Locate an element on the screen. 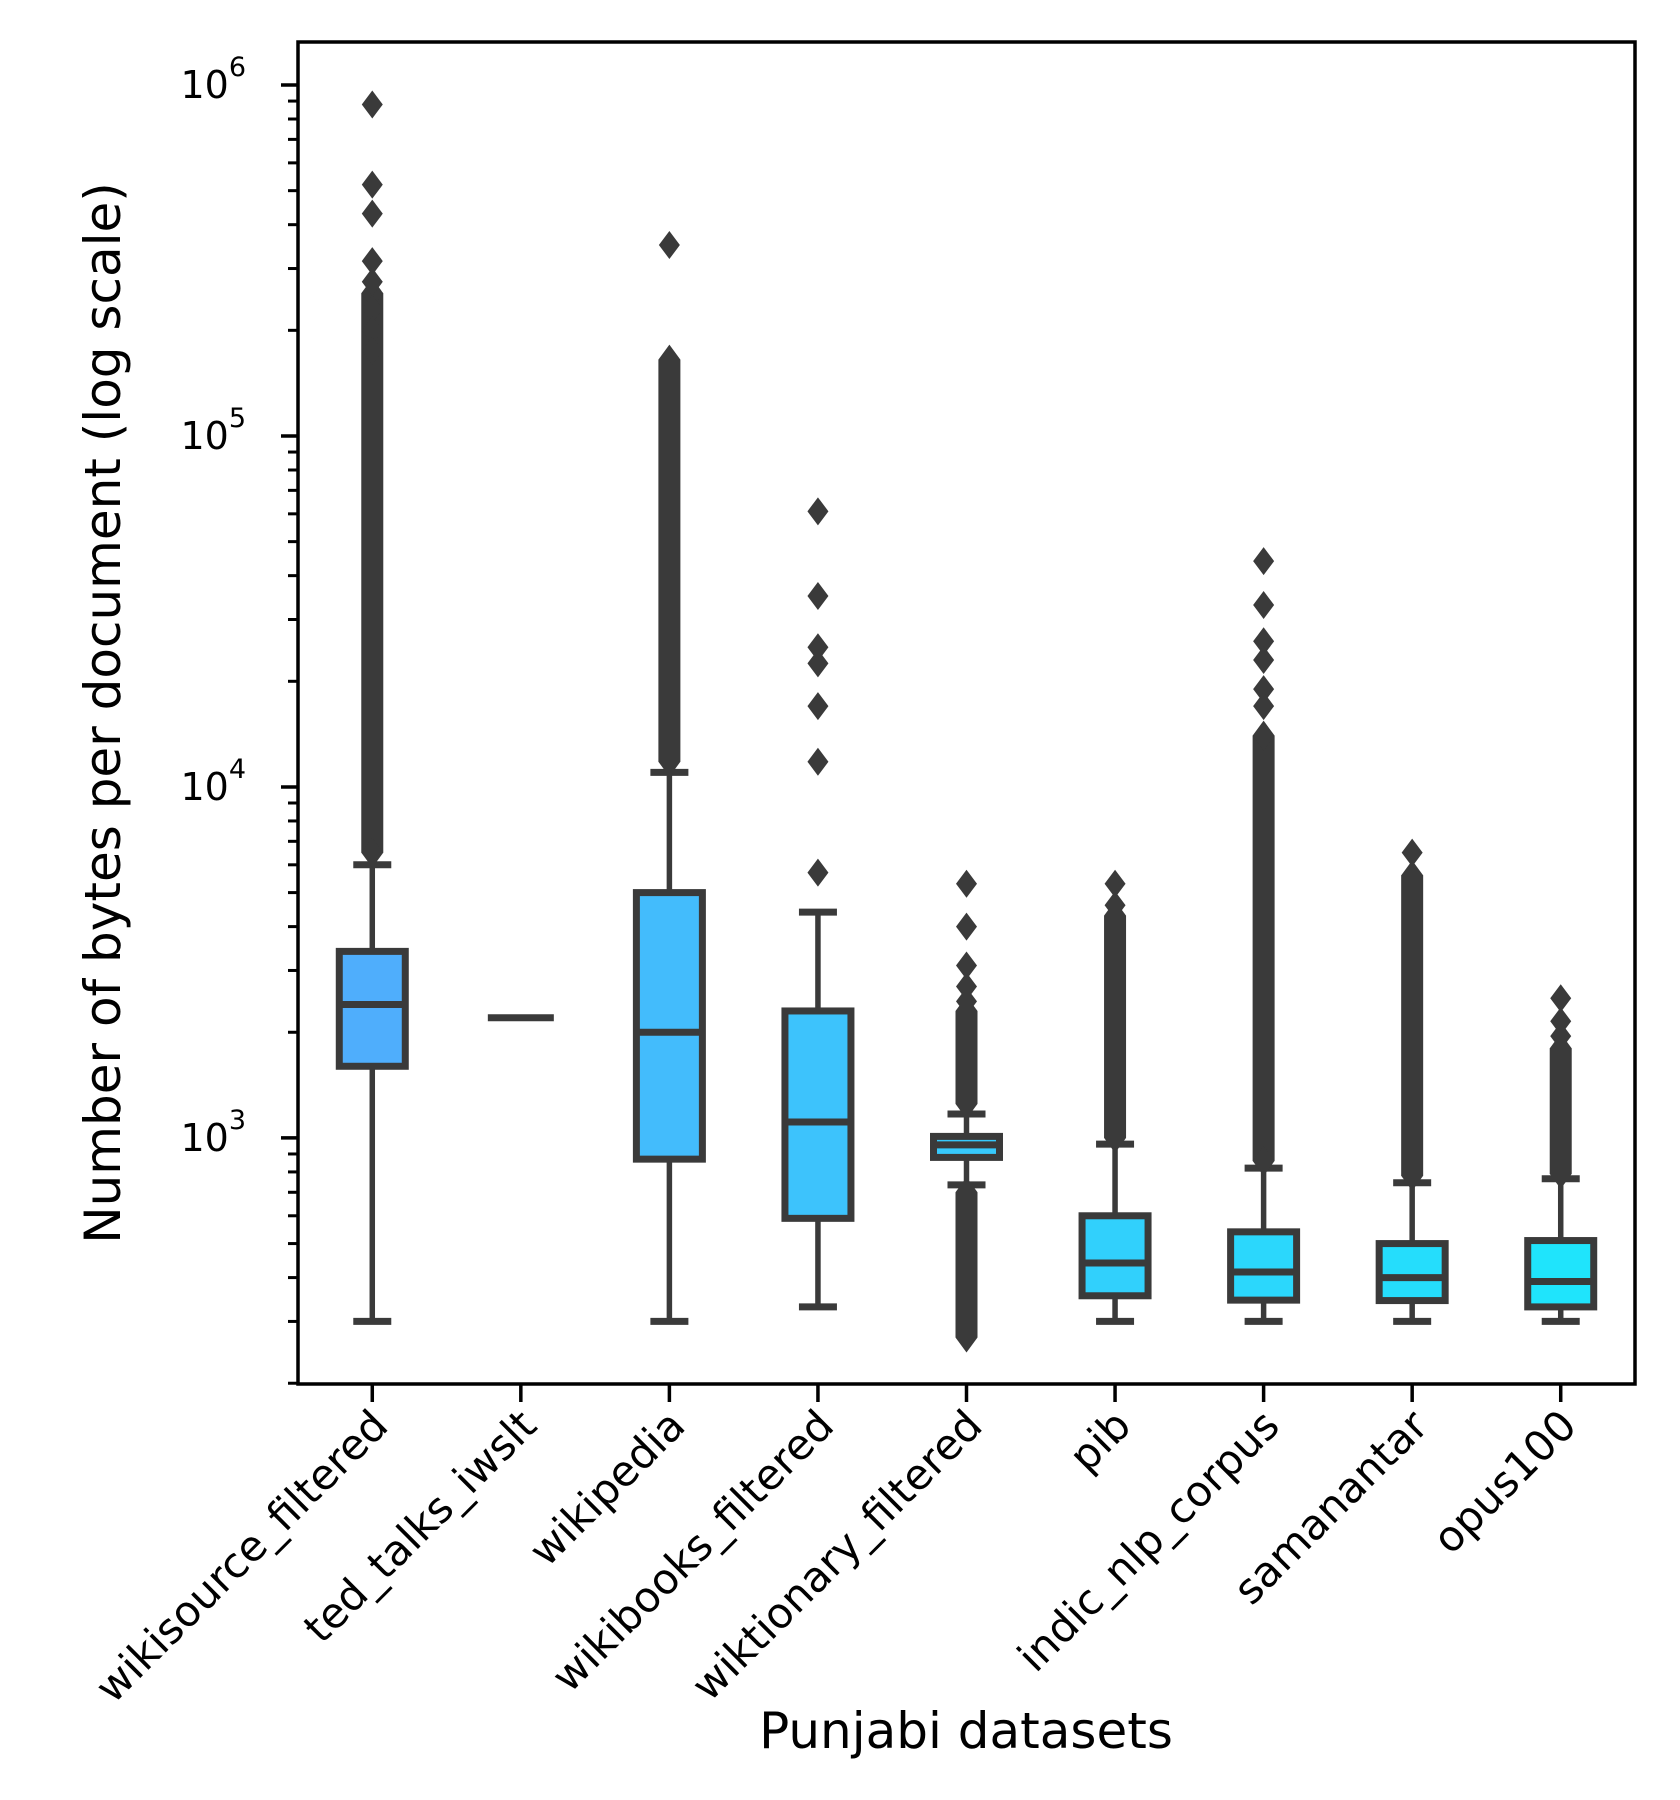 Image resolution: width=1680 pixels, height=1800 pixels. outlier-band-samanantar is located at coordinates (1412, 1025).